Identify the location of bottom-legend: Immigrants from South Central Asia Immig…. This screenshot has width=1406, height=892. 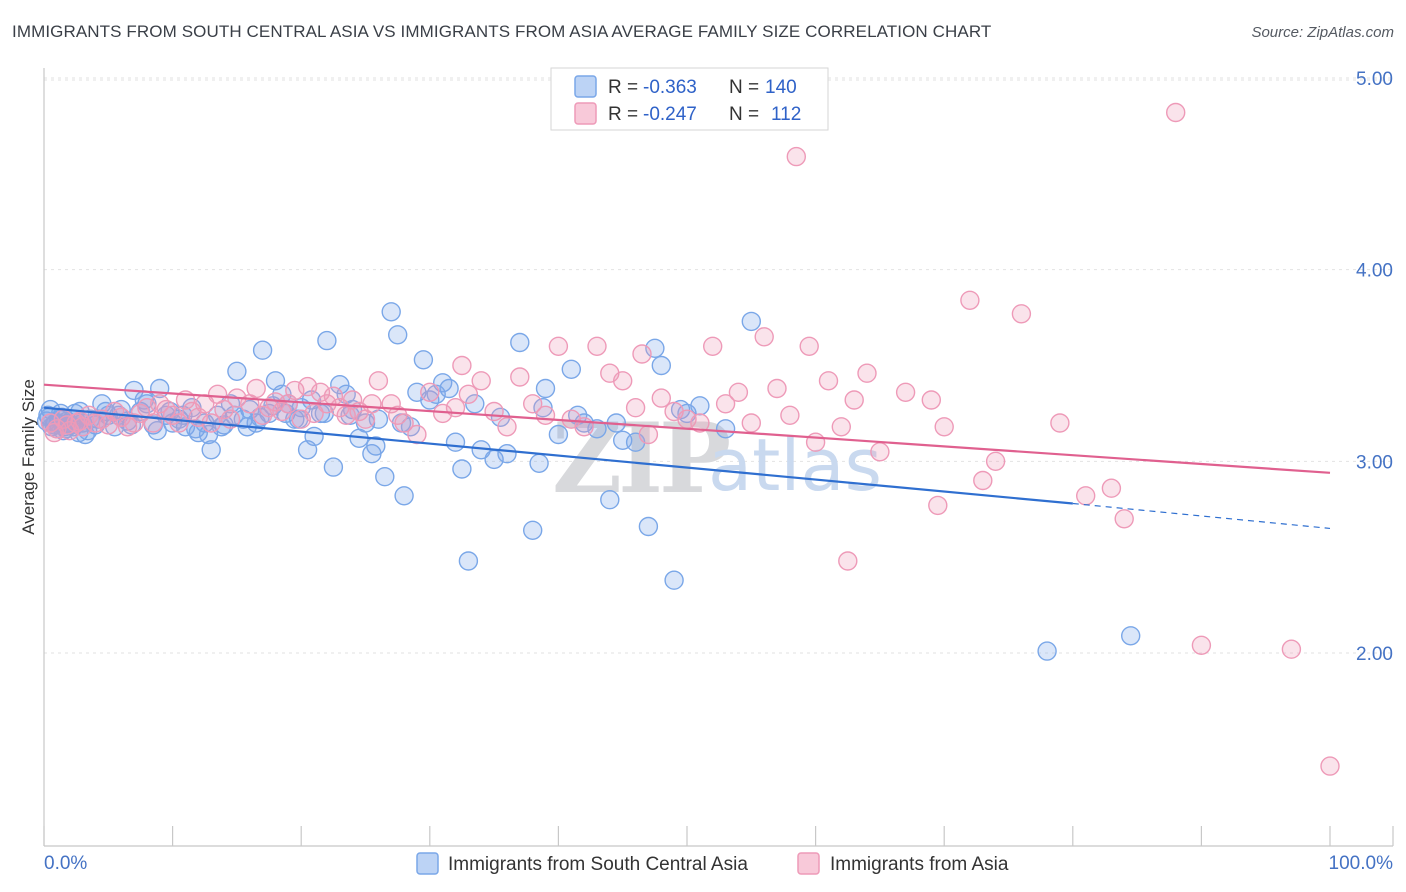
(712, 863).